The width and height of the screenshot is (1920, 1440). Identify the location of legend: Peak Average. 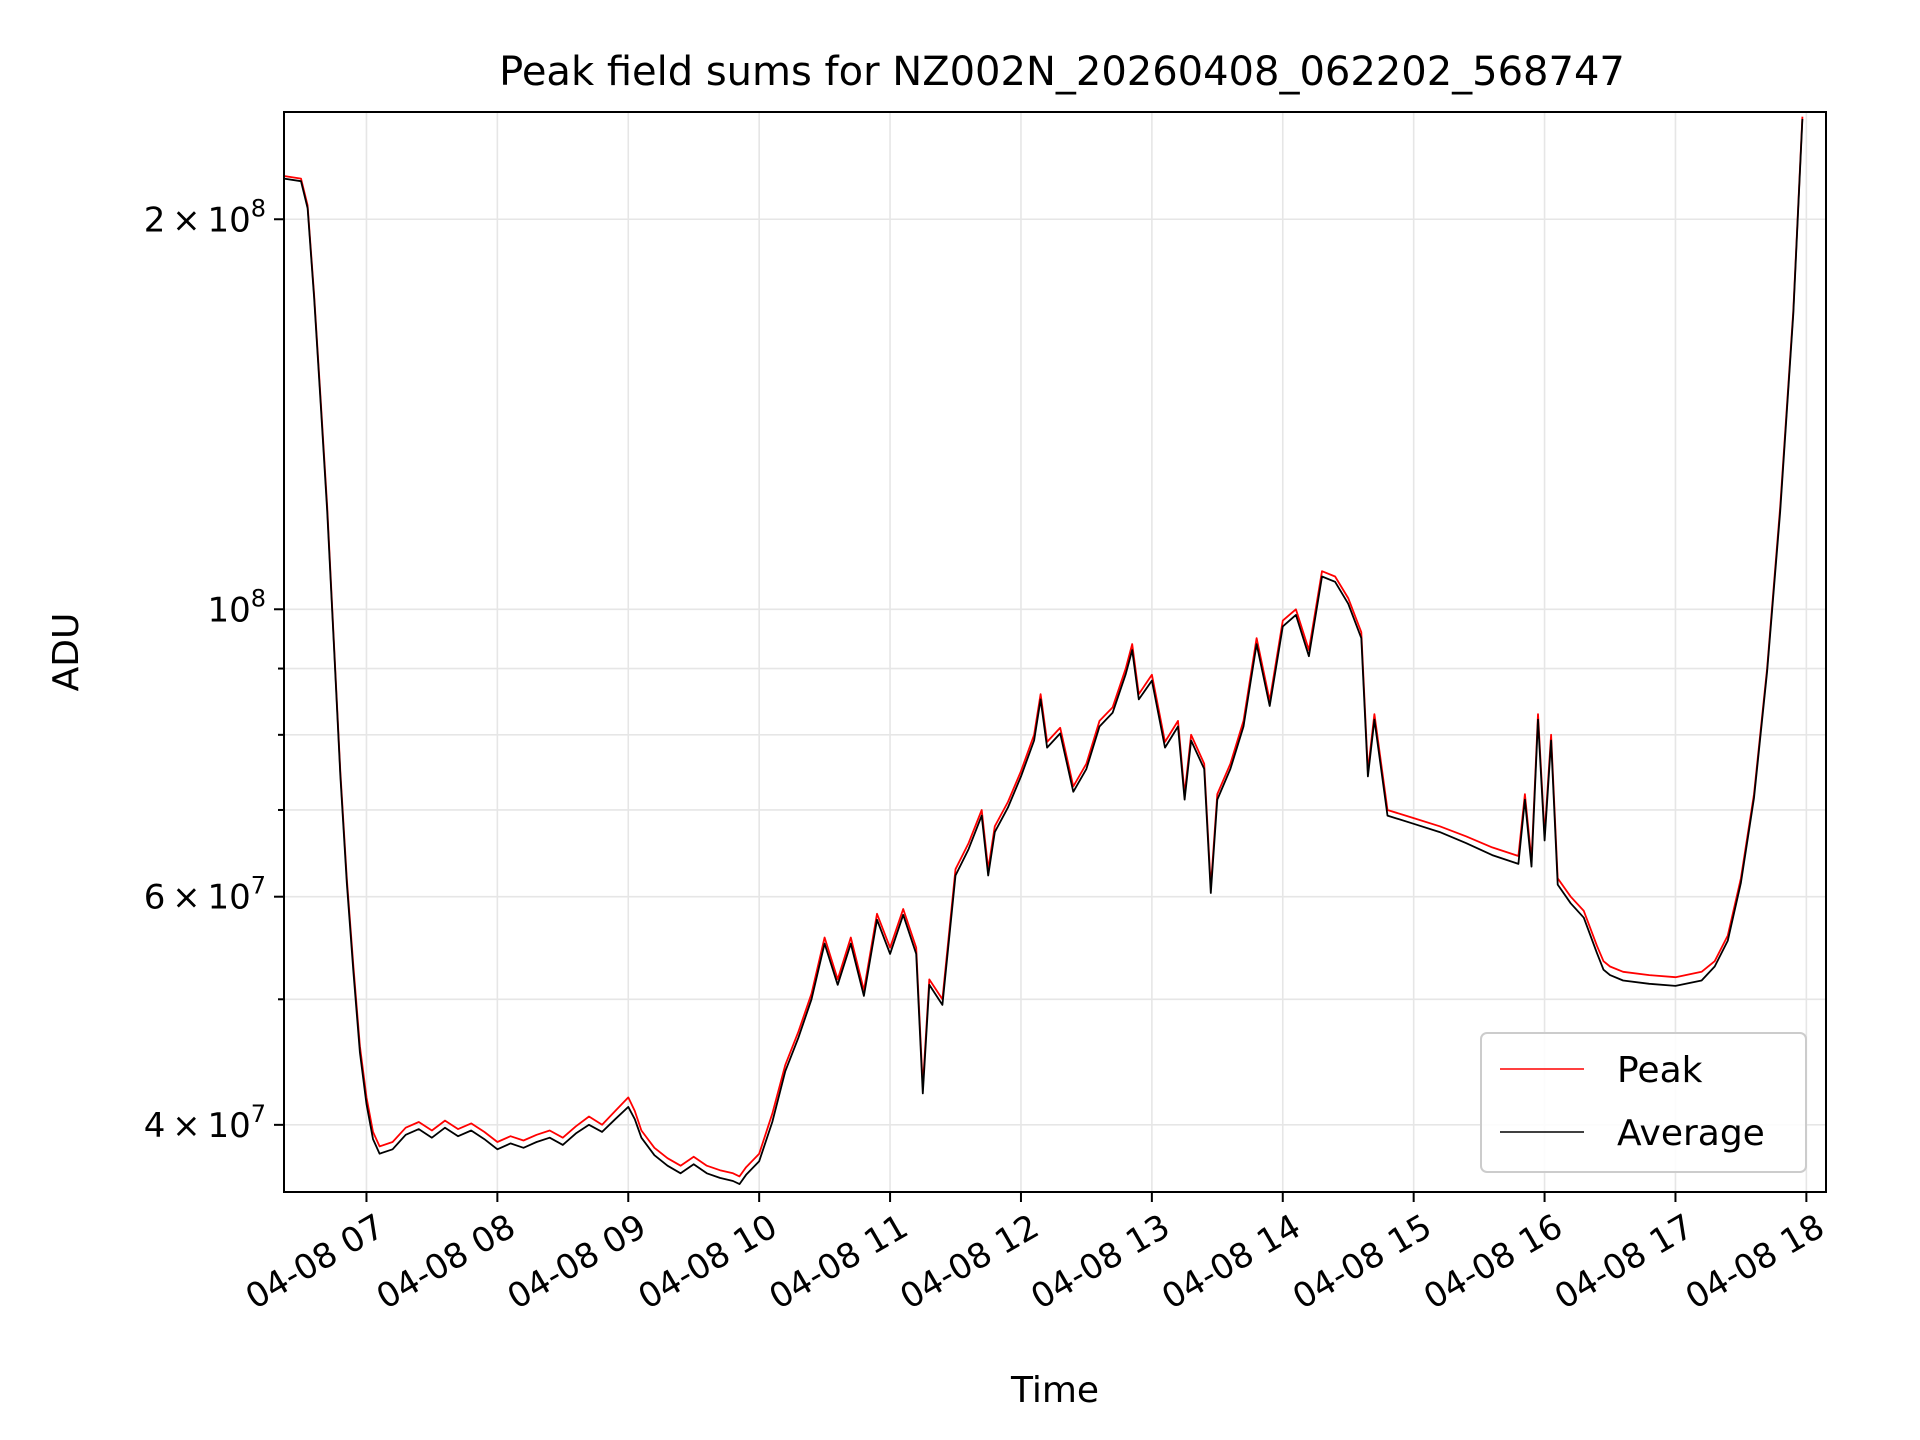
(1643, 1102).